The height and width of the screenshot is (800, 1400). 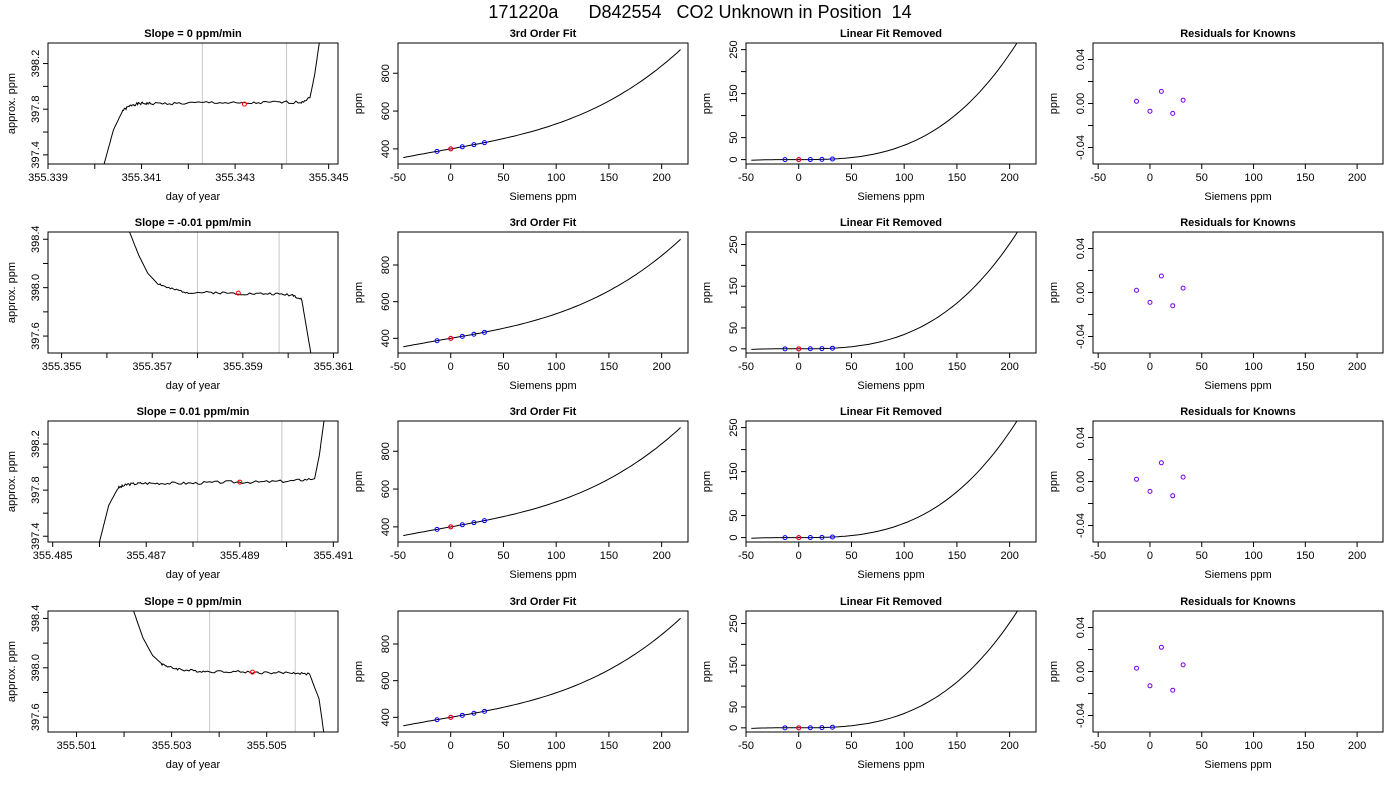 What do you see at coordinates (146, 556) in the screenshot?
I see `x-tick-label: 355.487` at bounding box center [146, 556].